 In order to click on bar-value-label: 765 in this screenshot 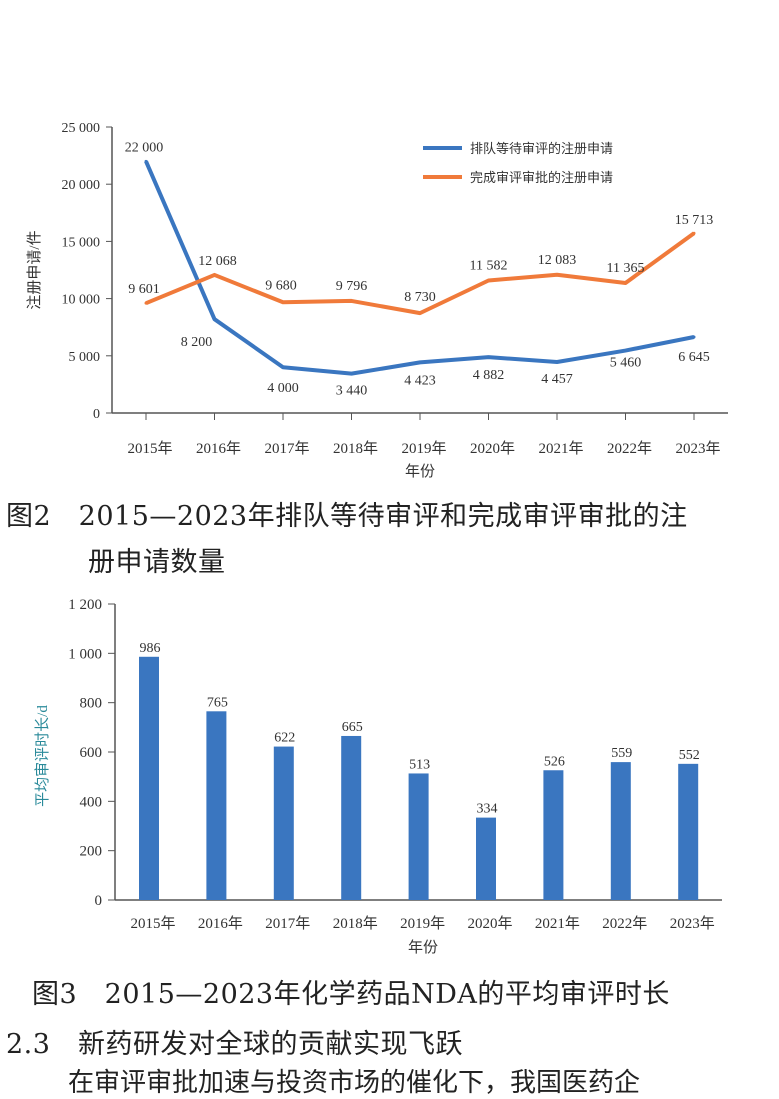, I will do `click(217, 702)`.